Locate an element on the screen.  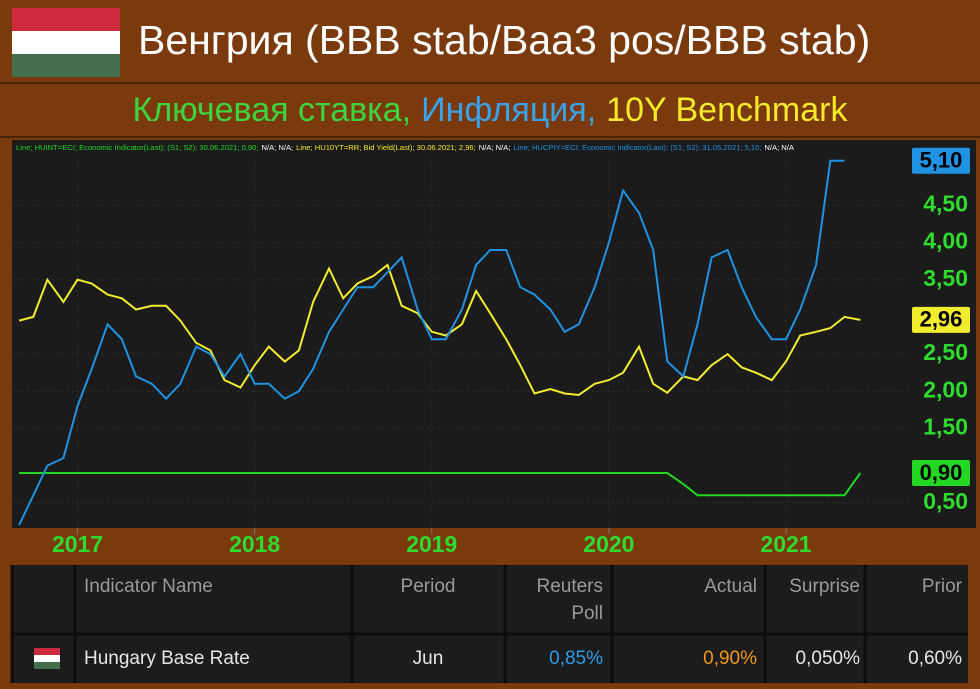
table-flag is located at coordinates (47, 658).